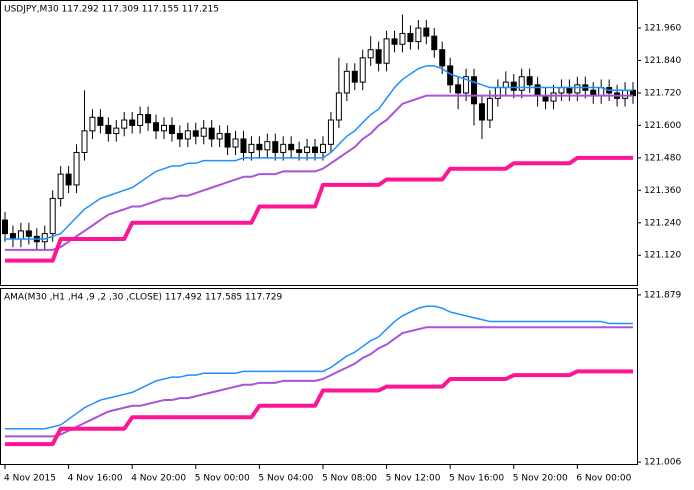 This screenshot has height=490, width=694. What do you see at coordinates (662, 191) in the screenshot?
I see `y-tick-label: 121.360` at bounding box center [662, 191].